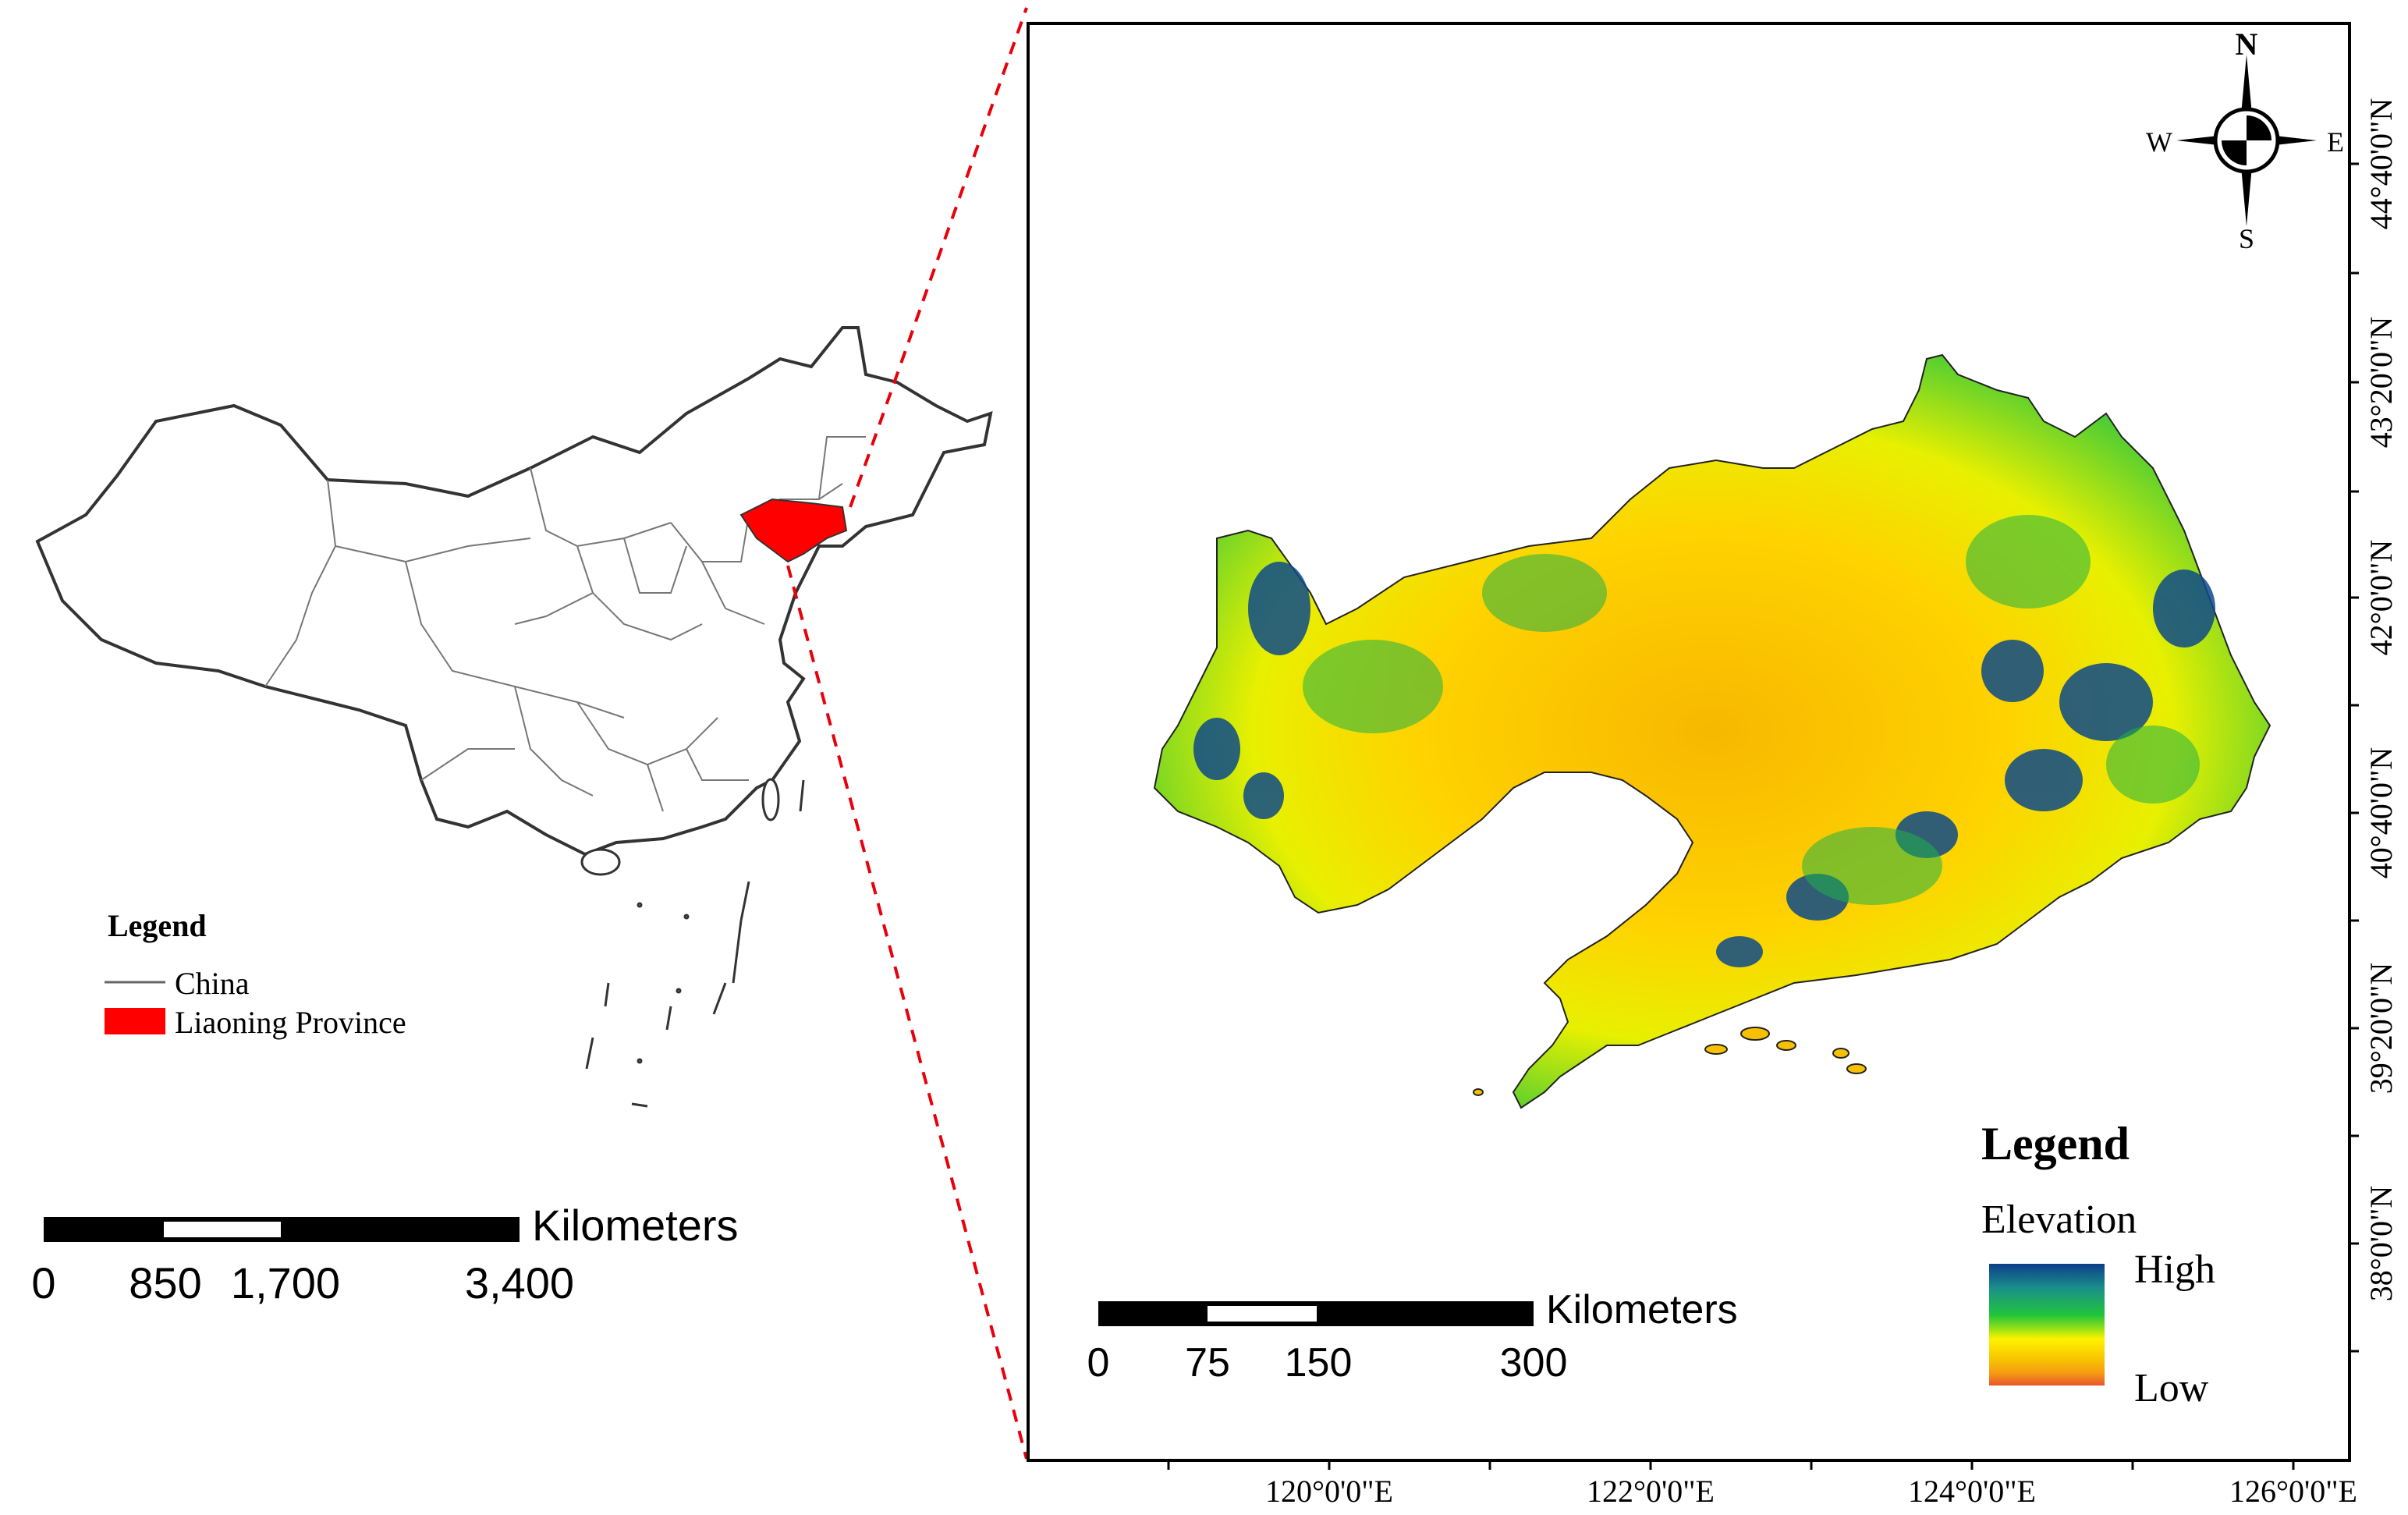 The width and height of the screenshot is (2408, 1515). What do you see at coordinates (1319, 1362) in the screenshot?
I see `detail-scale-tick-150: 150` at bounding box center [1319, 1362].